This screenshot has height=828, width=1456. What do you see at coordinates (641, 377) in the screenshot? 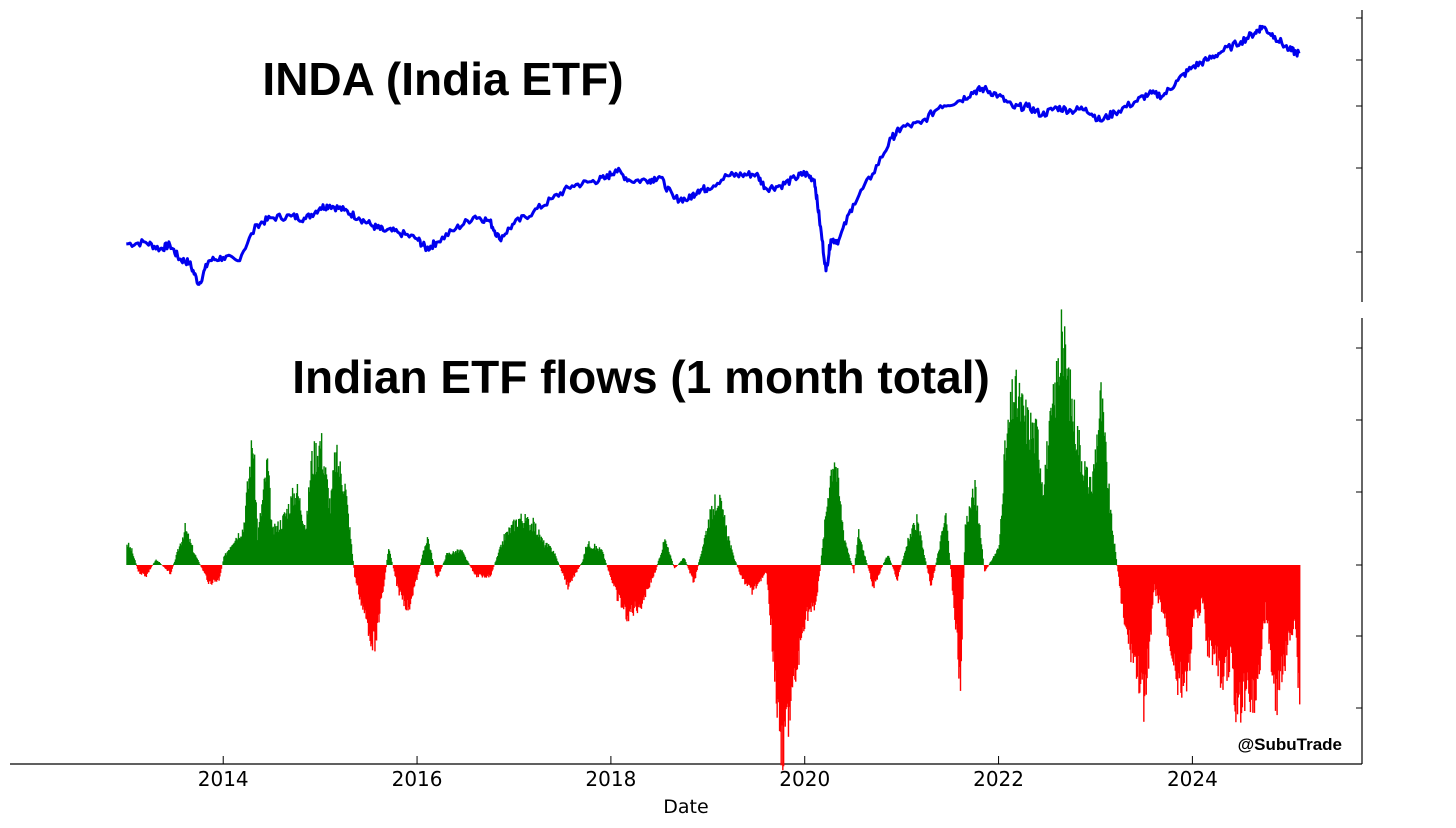
I see `flows-chart-title: Indian ETF flows (1 month total)` at bounding box center [641, 377].